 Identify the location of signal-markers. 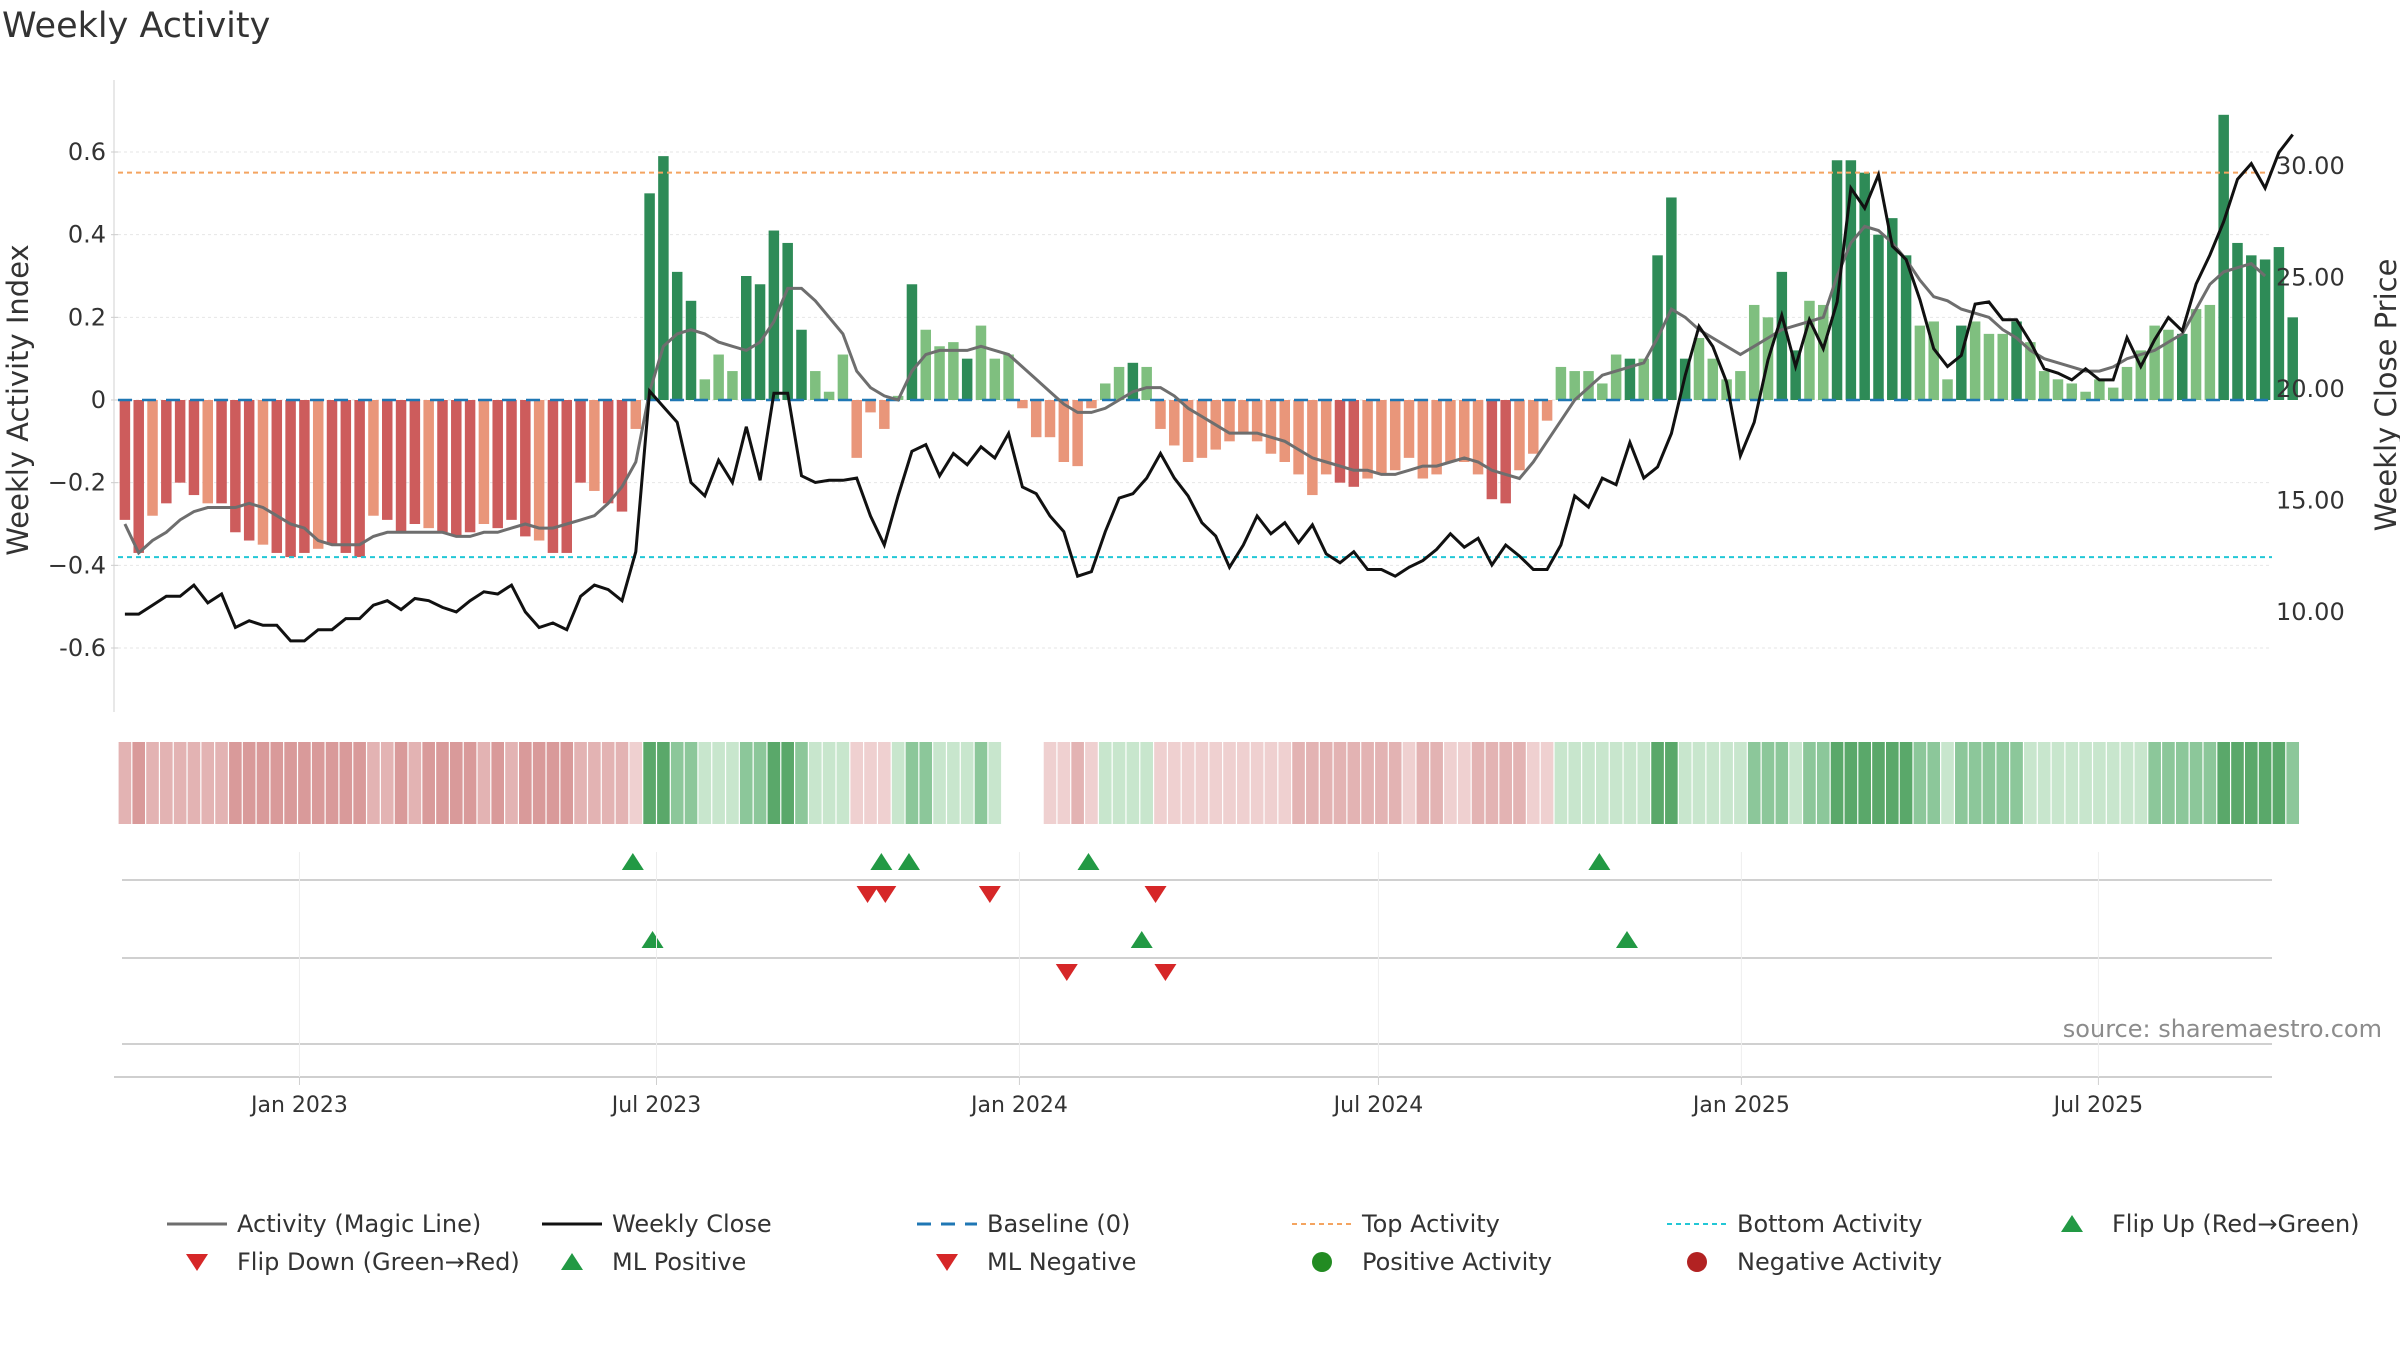
(1197, 949).